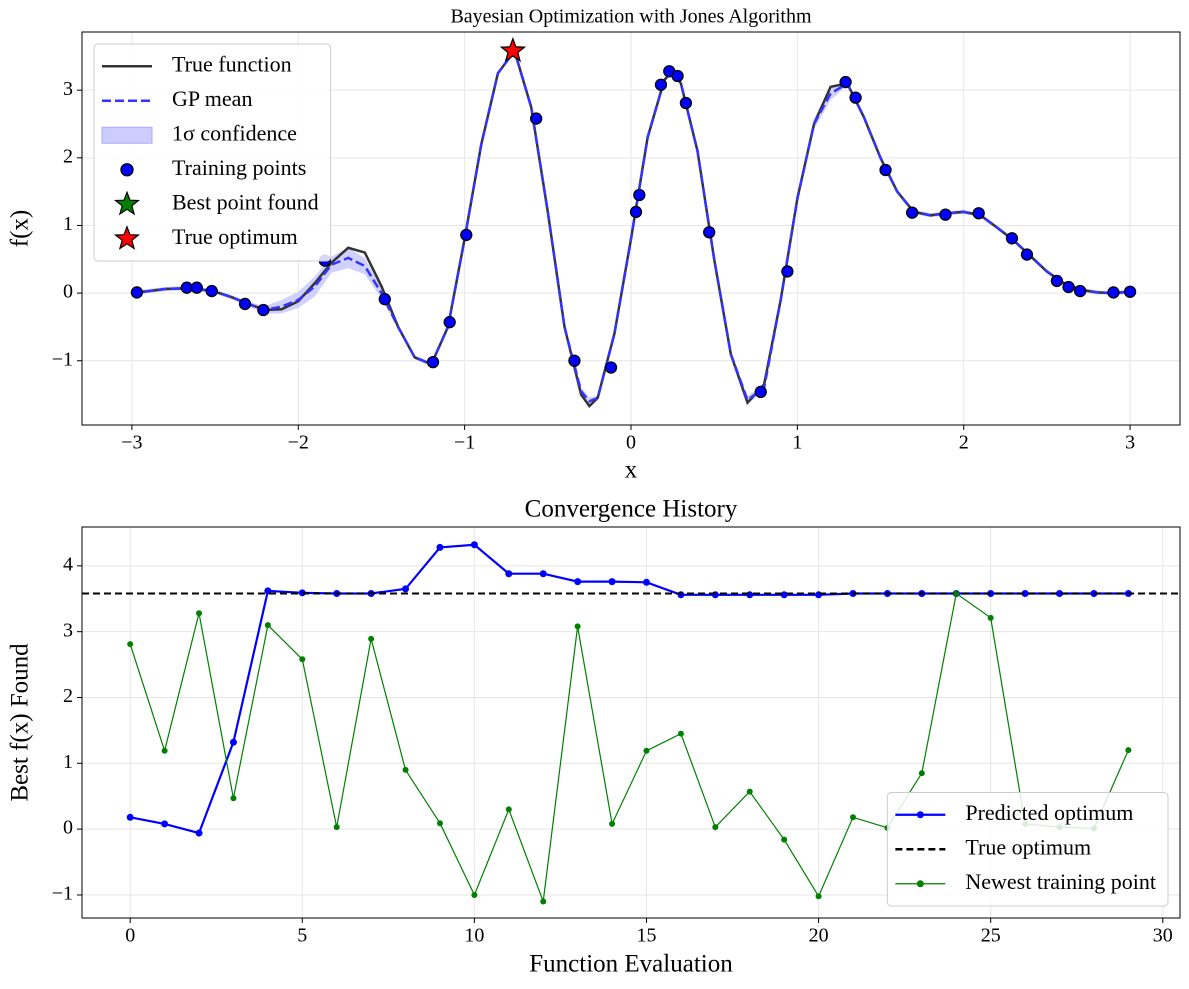  Describe the element at coordinates (130, 936) in the screenshot. I see `x-tick-label: 0` at that location.